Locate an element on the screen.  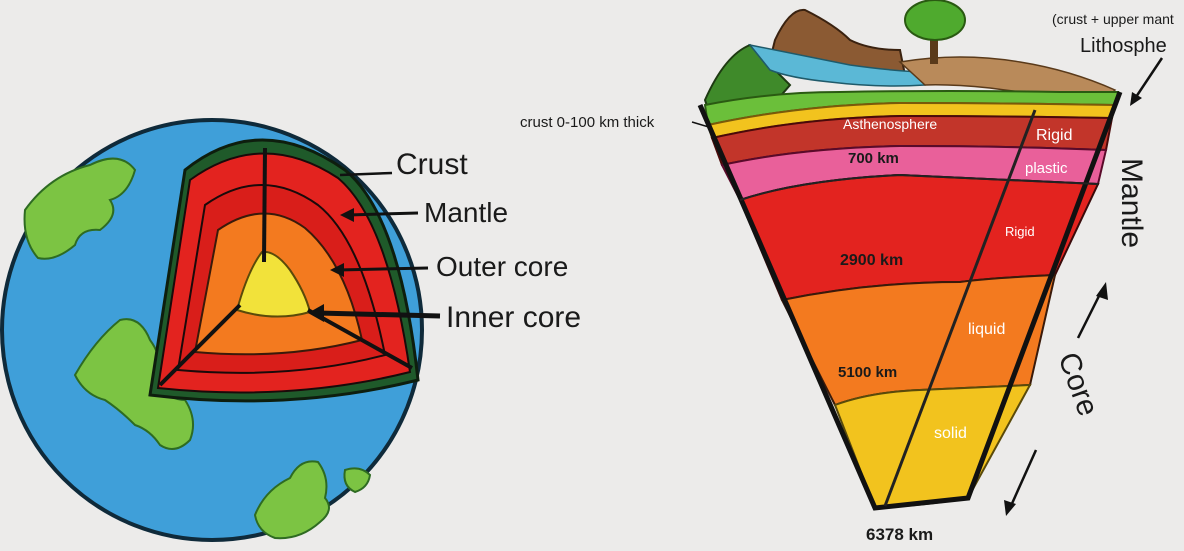
rigid-mid-label: Rigid is located at coordinates (1020, 231).